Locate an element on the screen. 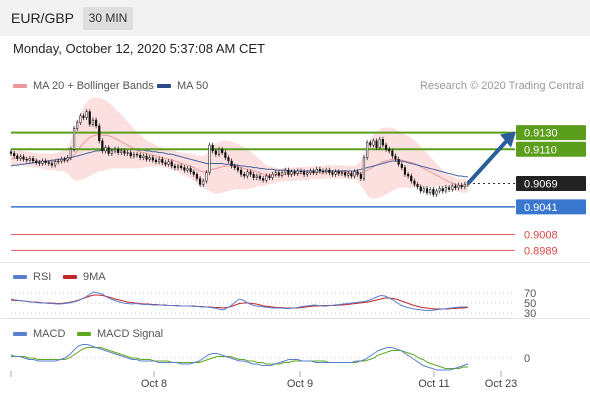 The image size is (590, 400). rsi-line is located at coordinates (239, 301).